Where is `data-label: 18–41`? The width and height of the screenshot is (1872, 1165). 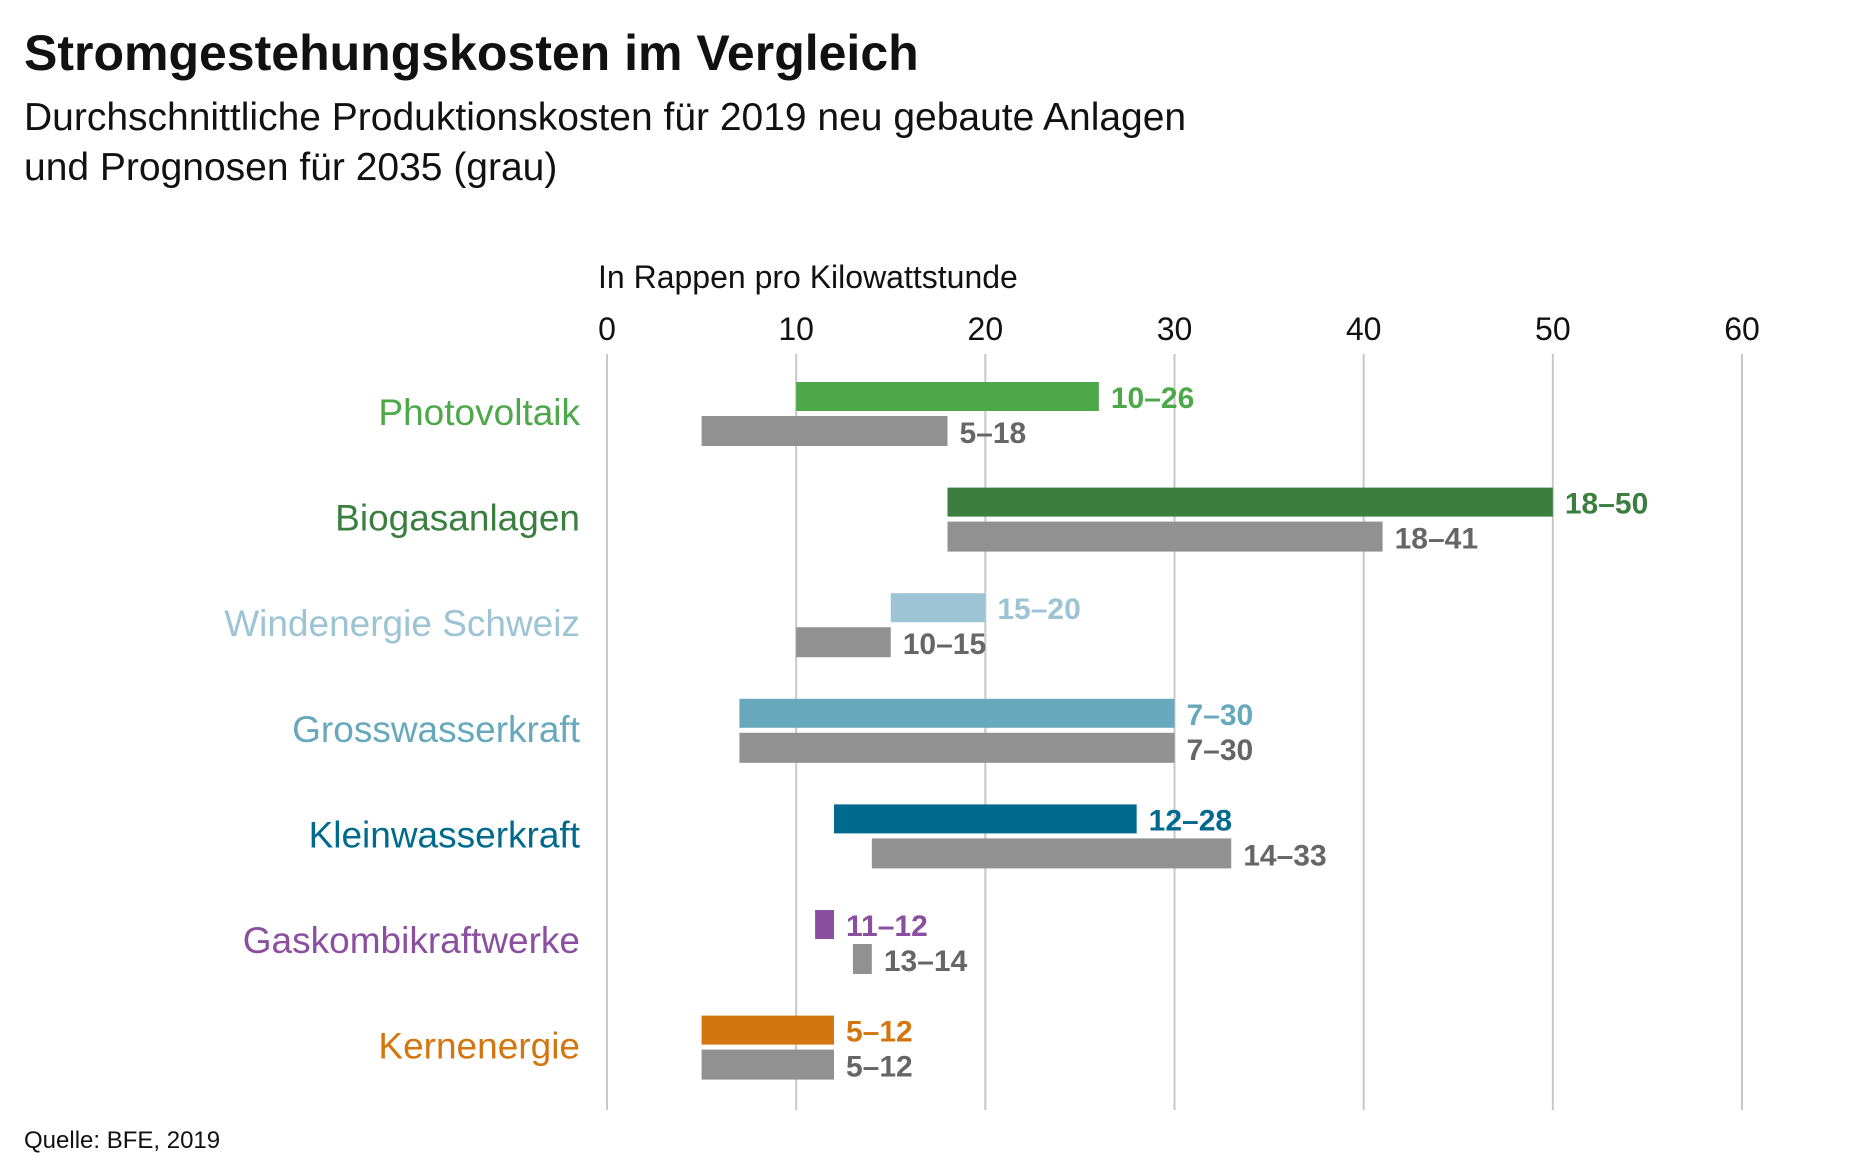 data-label: 18–41 is located at coordinates (1436, 539).